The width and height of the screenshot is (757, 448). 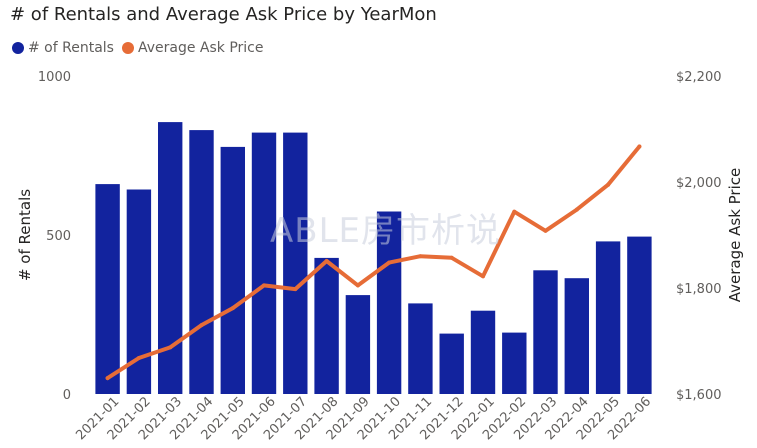 I want to click on watermark-text: ABLE房市析说, so click(x=386, y=231).